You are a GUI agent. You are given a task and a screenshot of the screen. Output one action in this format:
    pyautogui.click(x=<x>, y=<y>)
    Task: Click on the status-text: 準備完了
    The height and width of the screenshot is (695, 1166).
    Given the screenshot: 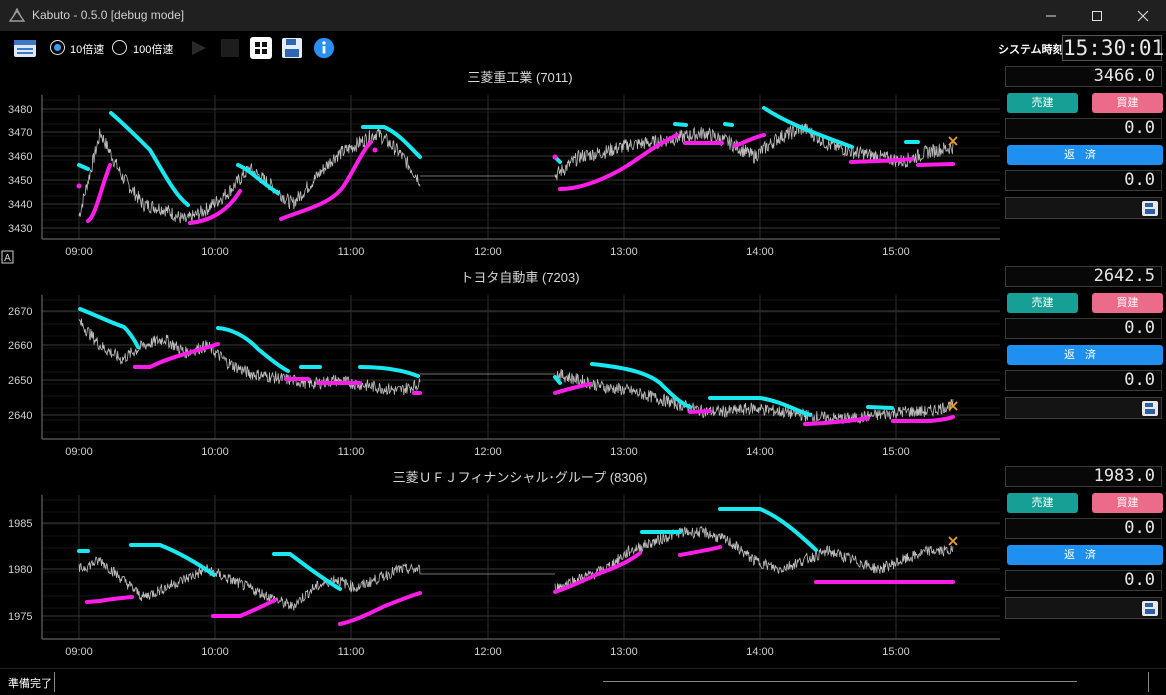 What is the action you would take?
    pyautogui.click(x=30, y=684)
    